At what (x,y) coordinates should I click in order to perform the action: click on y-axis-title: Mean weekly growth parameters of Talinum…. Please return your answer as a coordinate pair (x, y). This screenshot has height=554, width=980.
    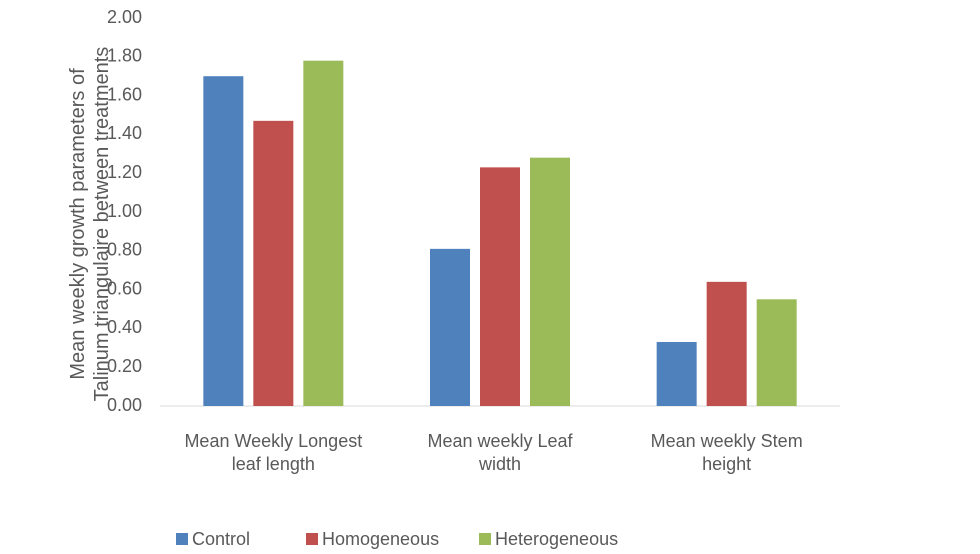
    Looking at the image, I should click on (90, 224).